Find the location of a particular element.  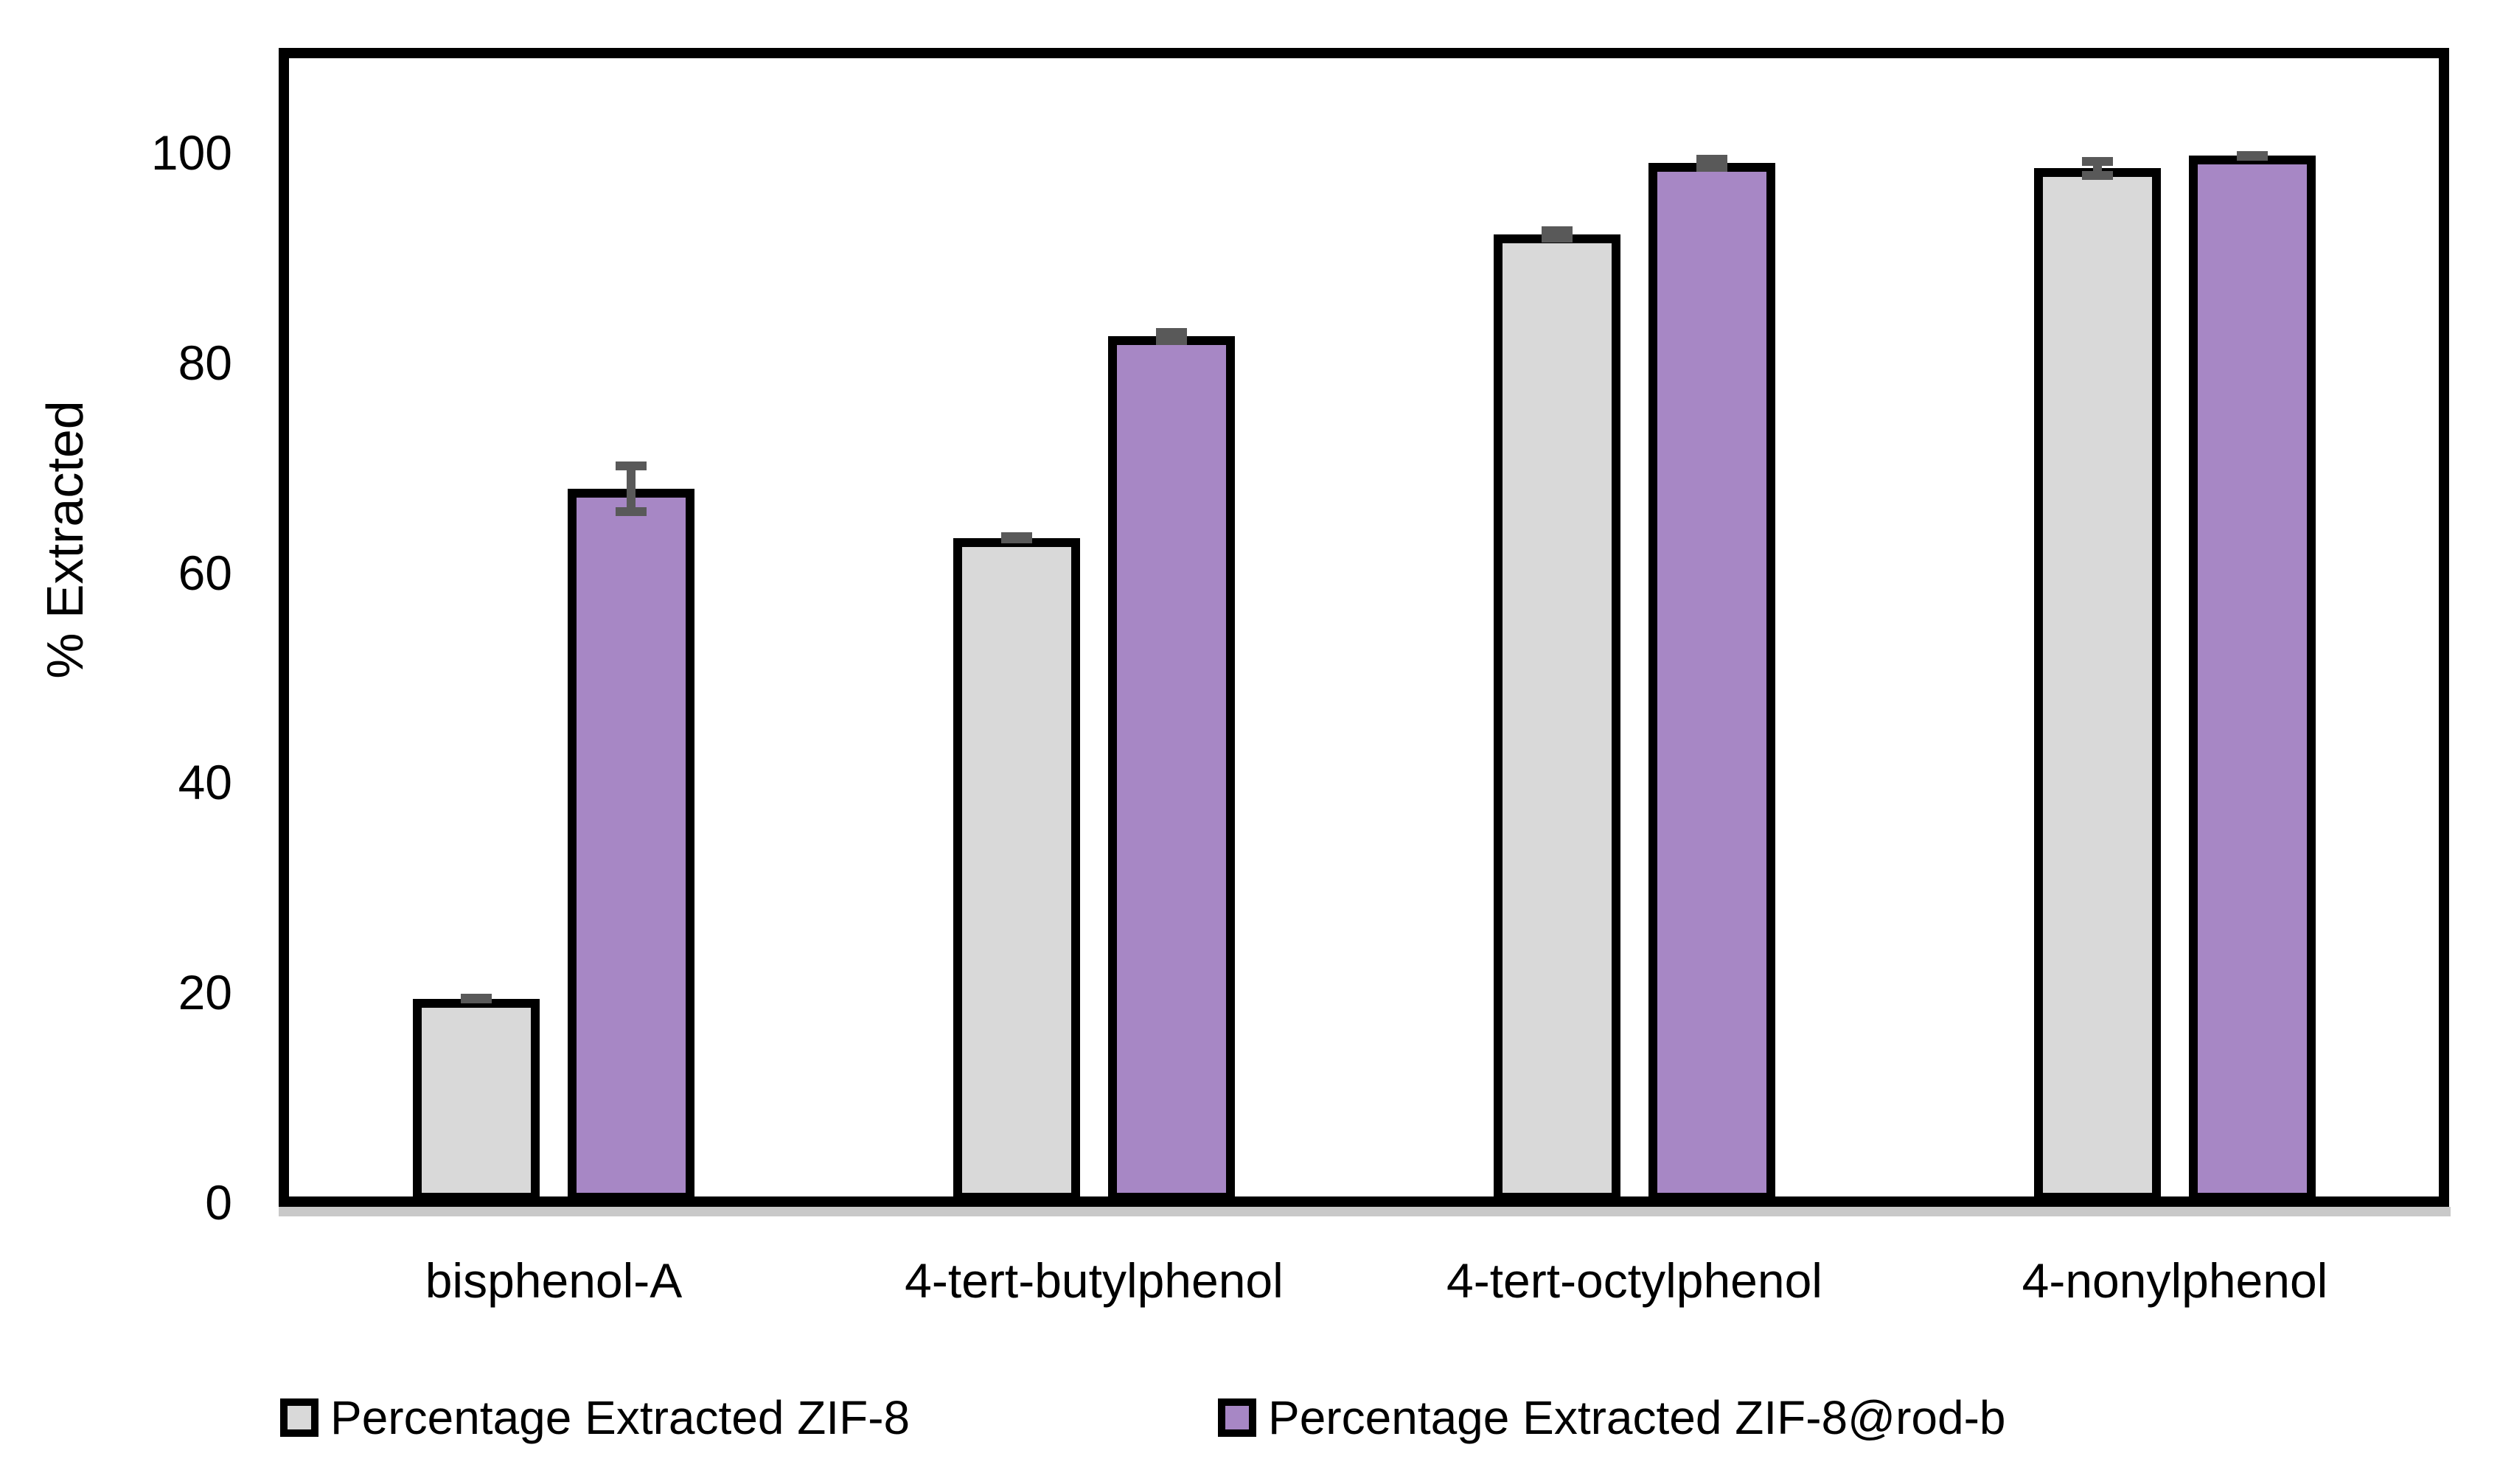

category-label-0: bisphenol-A is located at coordinates (554, 1281).